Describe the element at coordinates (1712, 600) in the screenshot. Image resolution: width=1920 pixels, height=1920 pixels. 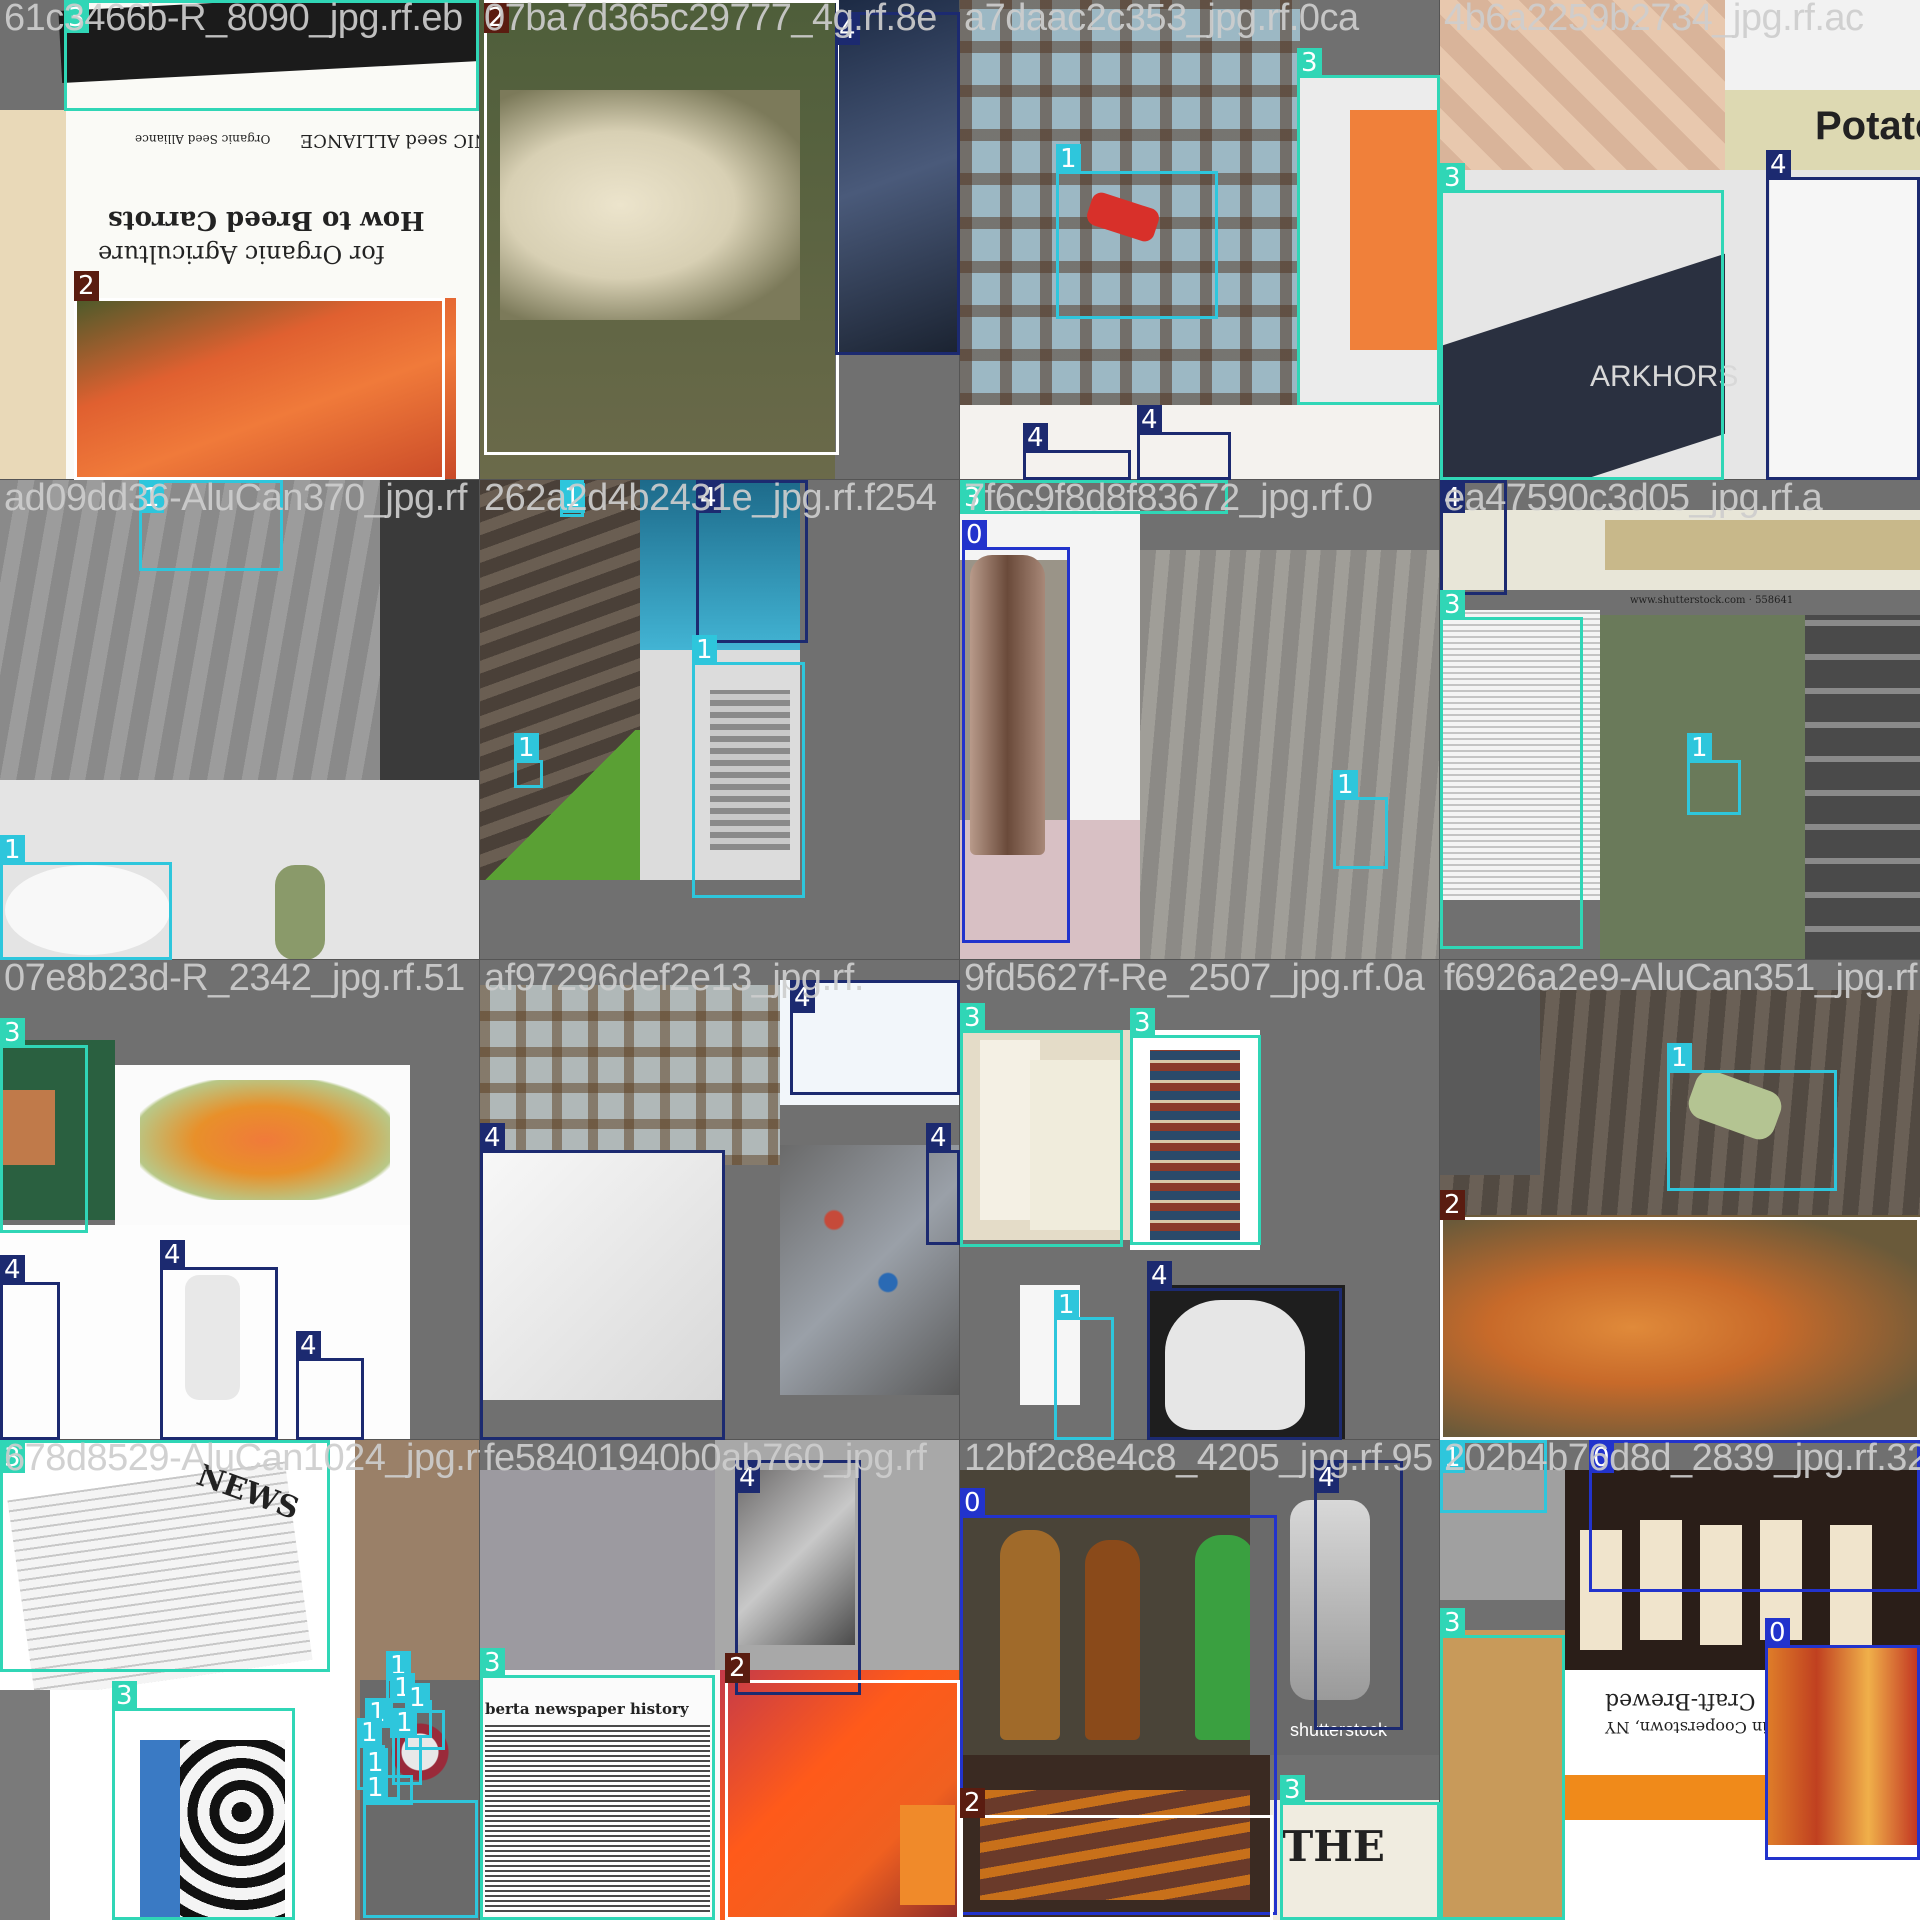
I see `stock-url: www.shutterstock.com · 558641` at that location.